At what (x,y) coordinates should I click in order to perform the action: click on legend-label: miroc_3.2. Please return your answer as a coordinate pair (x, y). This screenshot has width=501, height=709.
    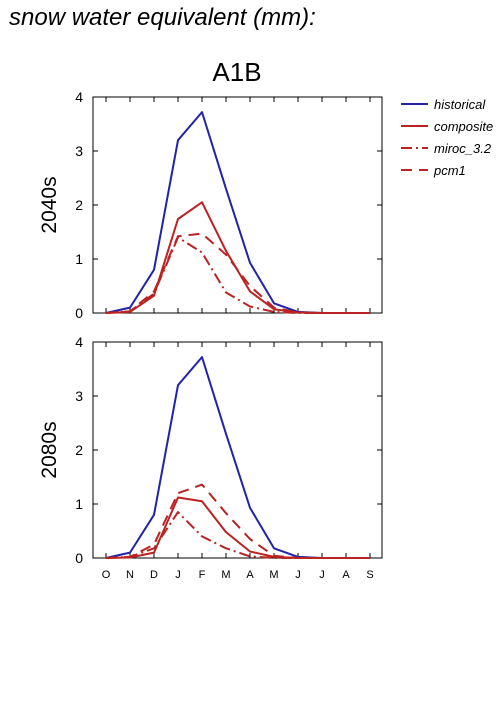
    Looking at the image, I should click on (463, 148).